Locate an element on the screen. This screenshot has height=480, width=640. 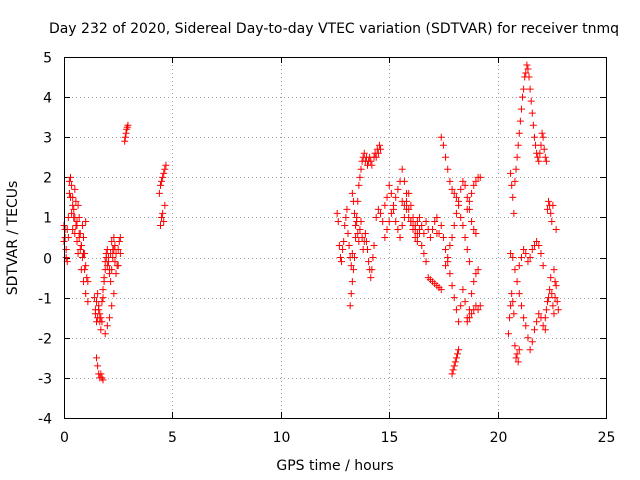
y-tick-label: -3 is located at coordinates (45, 380).